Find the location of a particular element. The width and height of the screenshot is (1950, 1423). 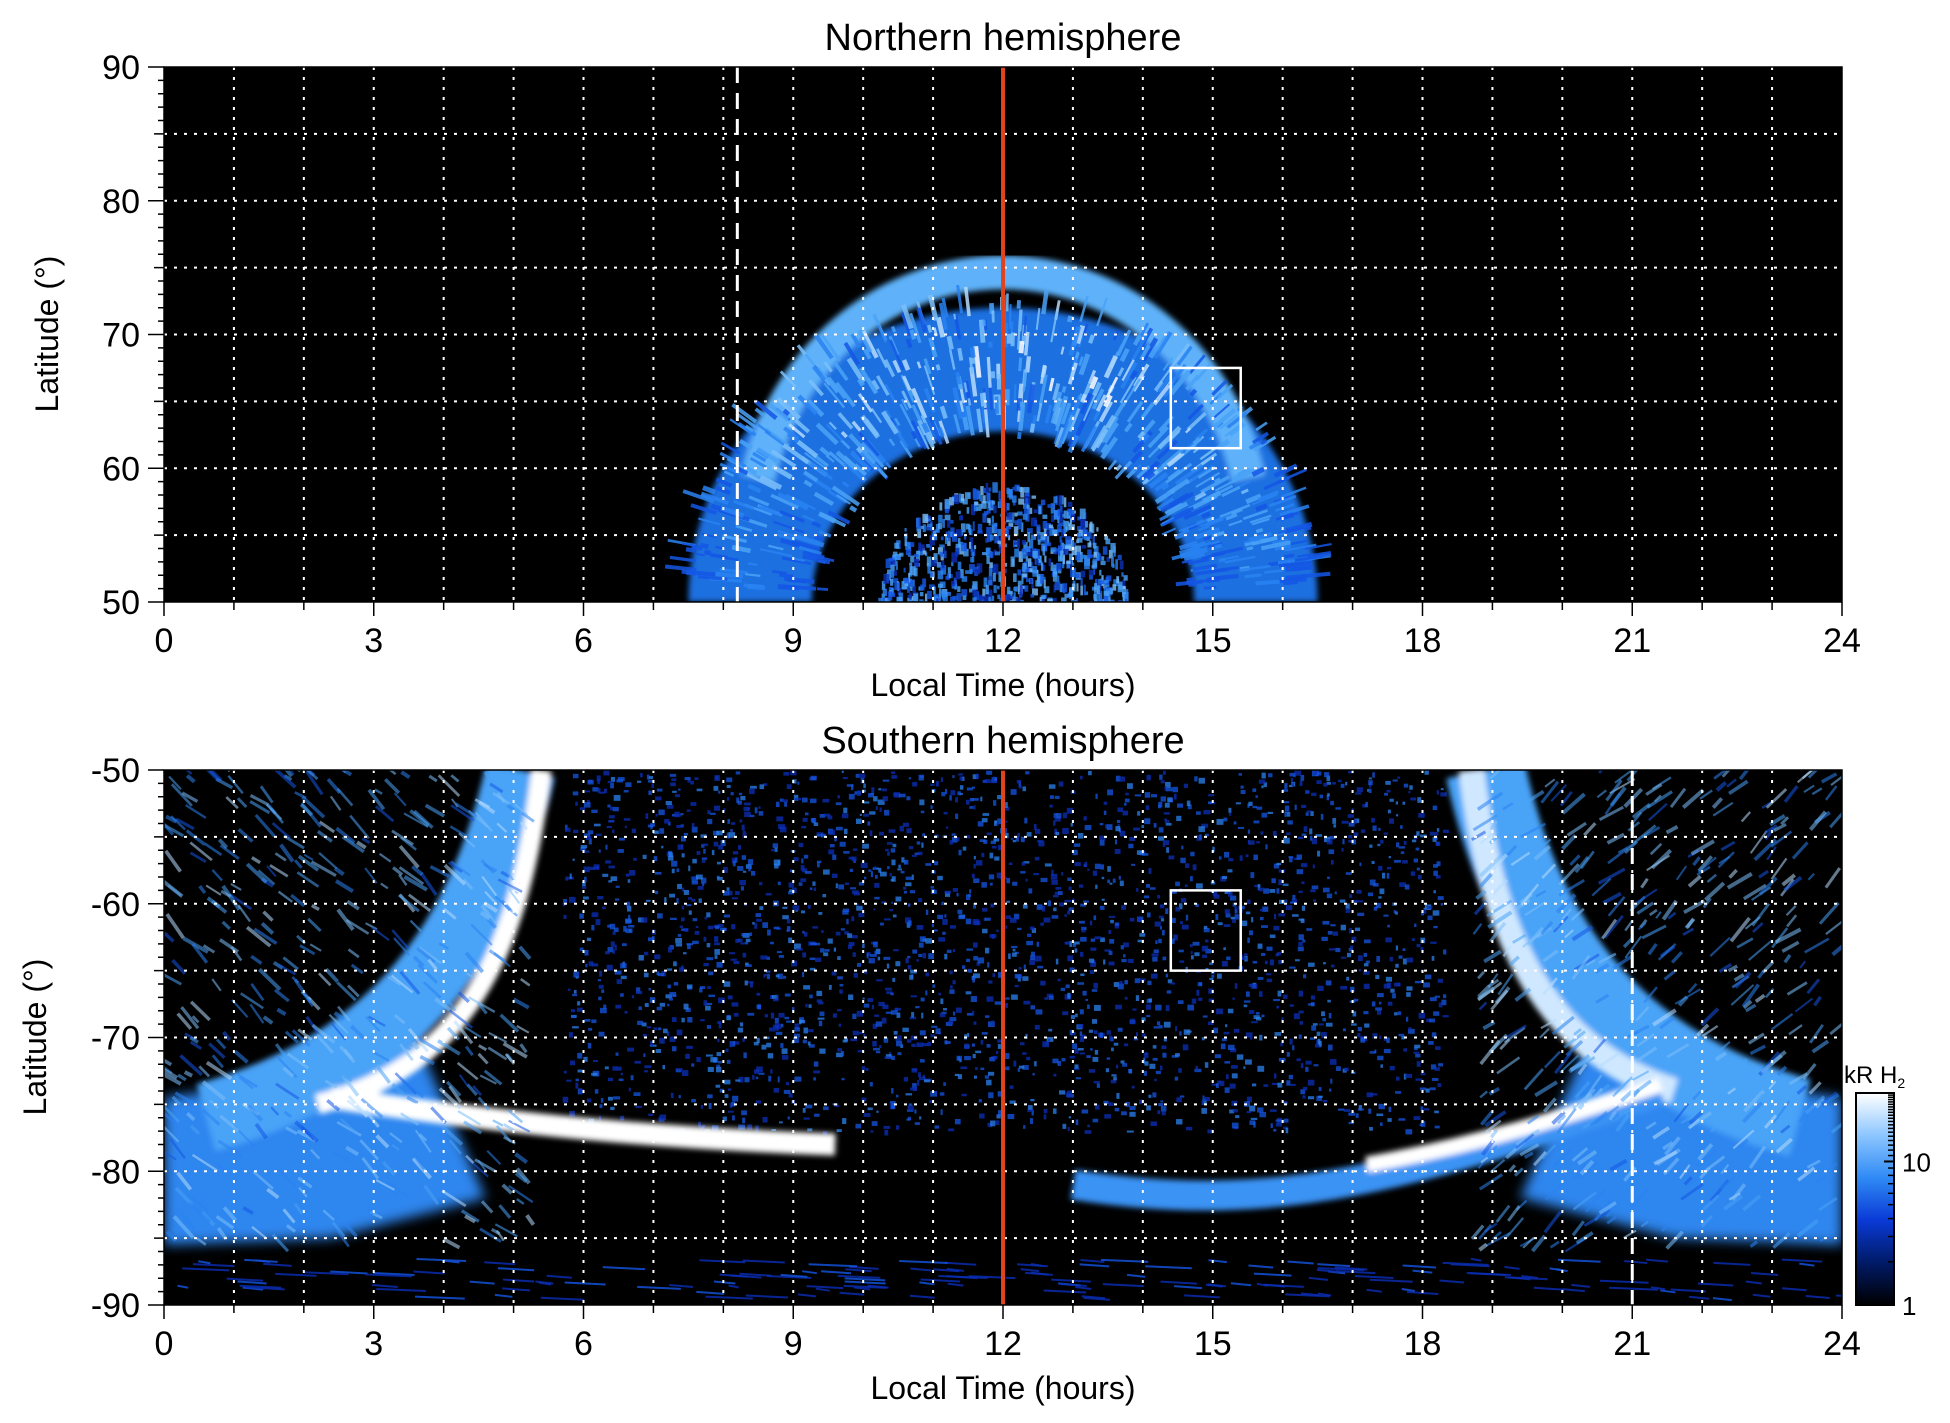

south-right-arc is located at coordinates (1628, 963).